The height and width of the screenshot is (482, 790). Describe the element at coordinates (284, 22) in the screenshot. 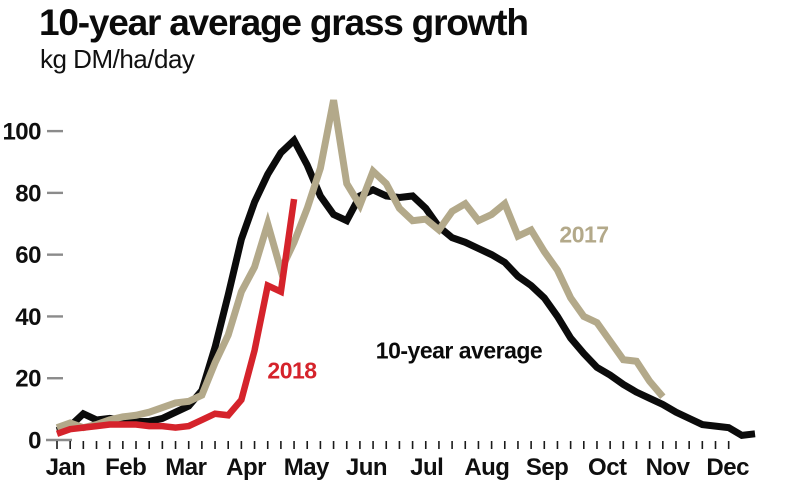

I see `chart-title: 10-year average grass growth` at that location.